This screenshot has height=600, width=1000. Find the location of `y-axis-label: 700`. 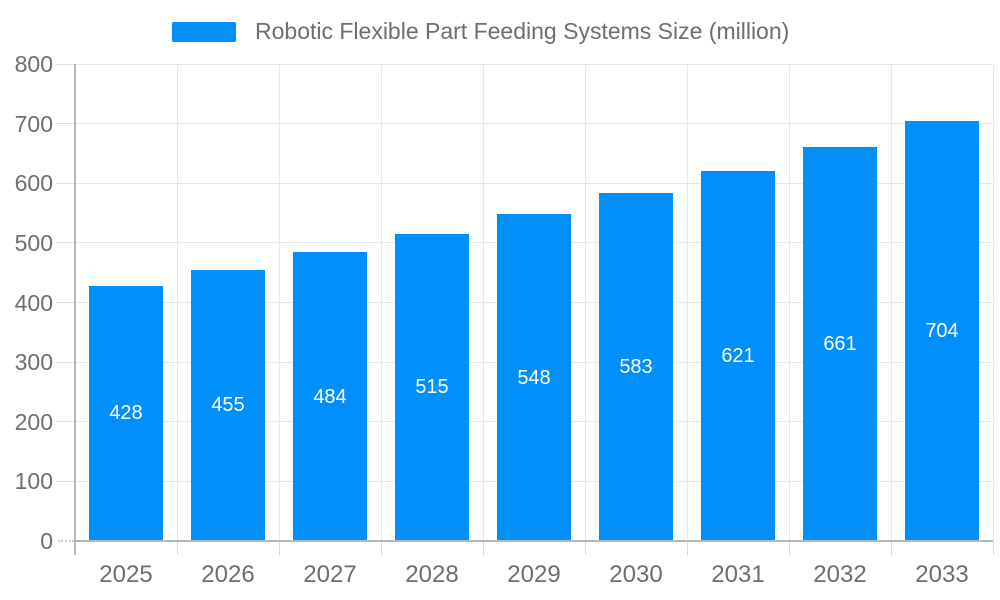

y-axis-label: 700 is located at coordinates (33, 123).